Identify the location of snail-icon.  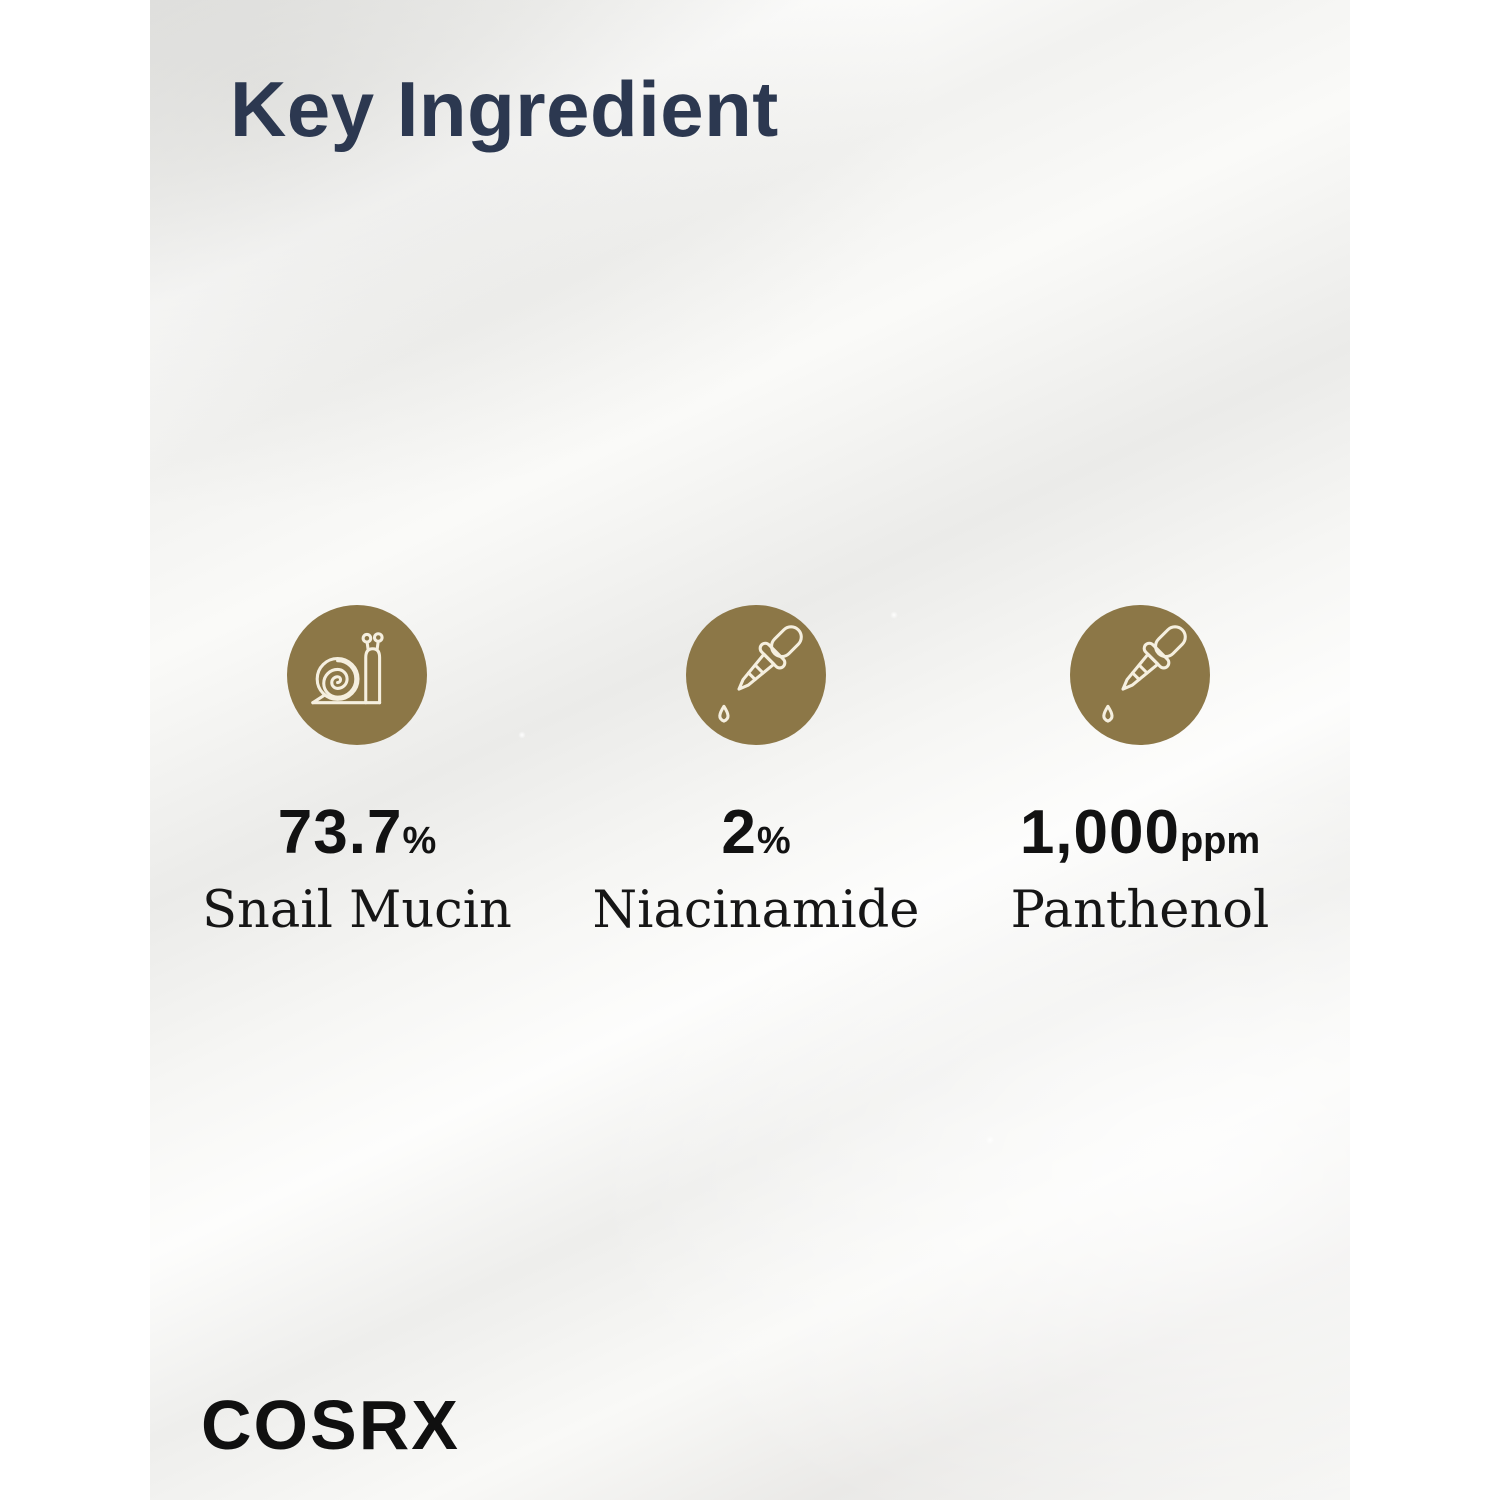
(347, 668).